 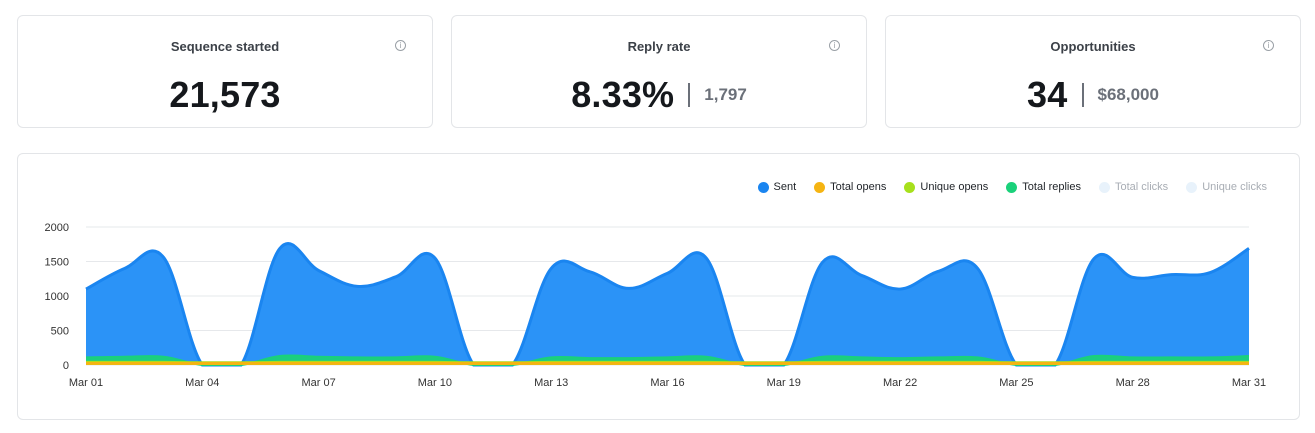 What do you see at coordinates (1093, 95) in the screenshot?
I see `metric-row: 34 $68,000` at bounding box center [1093, 95].